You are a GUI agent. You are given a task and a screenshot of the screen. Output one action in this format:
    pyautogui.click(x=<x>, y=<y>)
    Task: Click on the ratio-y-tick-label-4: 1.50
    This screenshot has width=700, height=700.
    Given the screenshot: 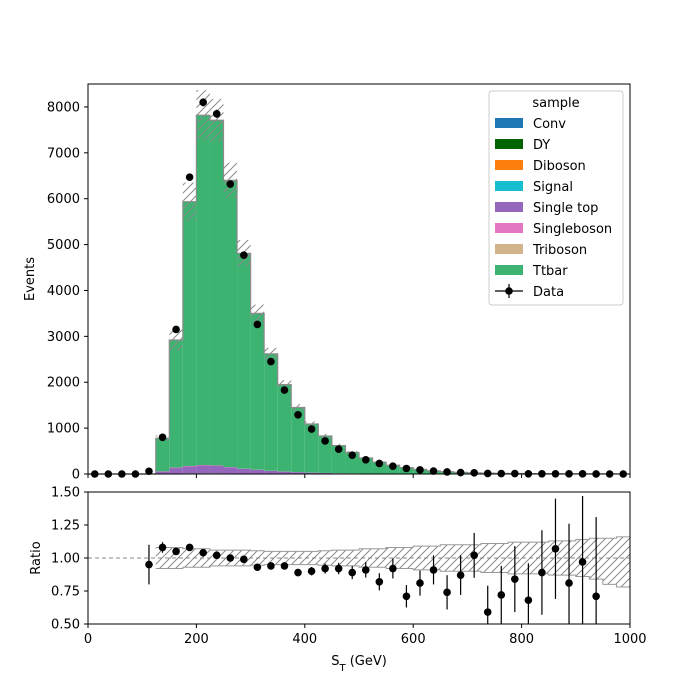 What is the action you would take?
    pyautogui.click(x=65, y=493)
    